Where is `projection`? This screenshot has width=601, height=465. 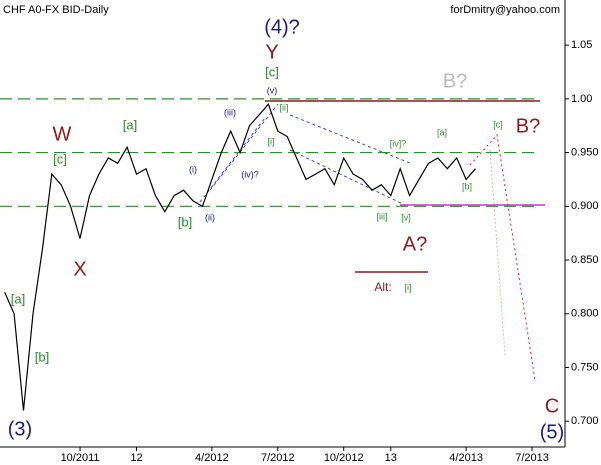 projection is located at coordinates (502, 257).